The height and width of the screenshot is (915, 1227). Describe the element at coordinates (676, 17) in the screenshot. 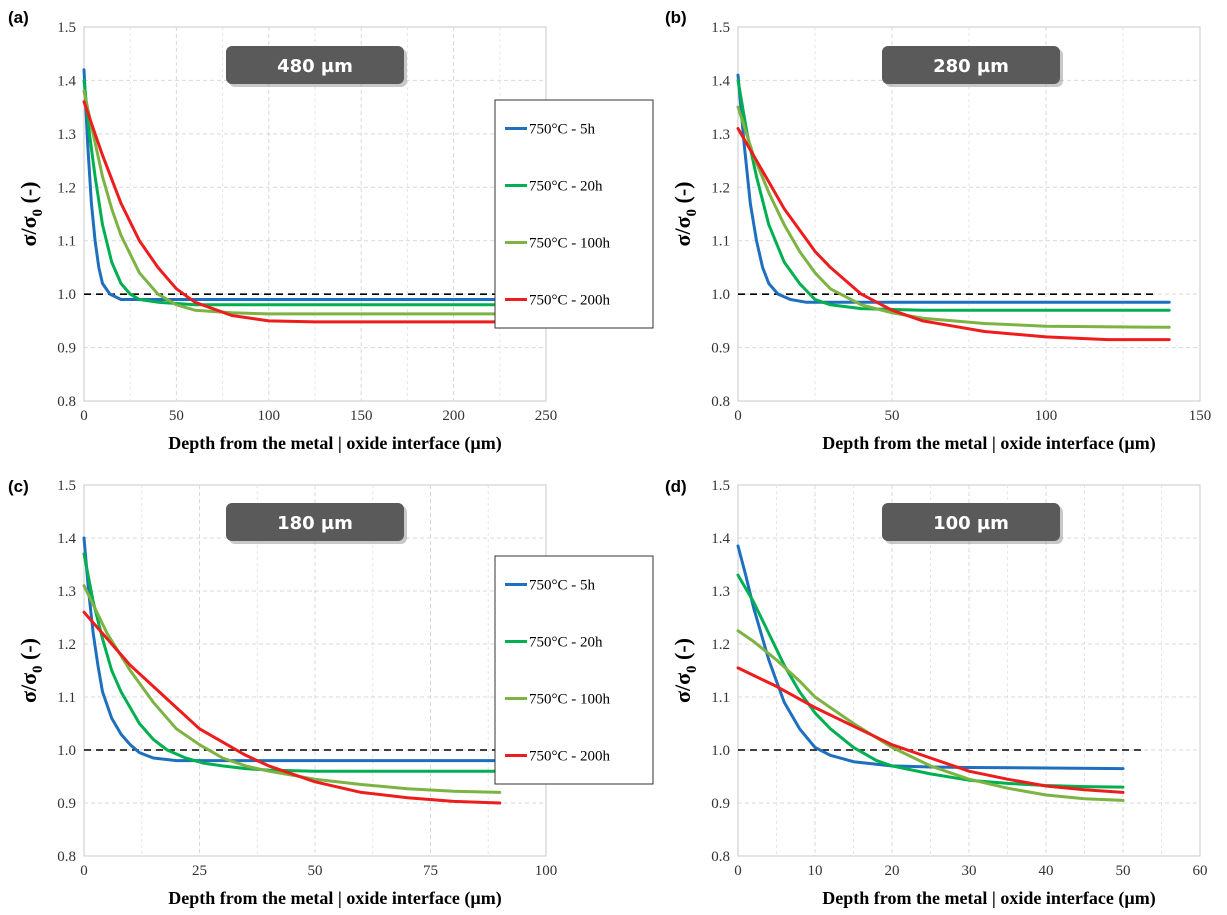

I see `panel-label: (b)` at that location.